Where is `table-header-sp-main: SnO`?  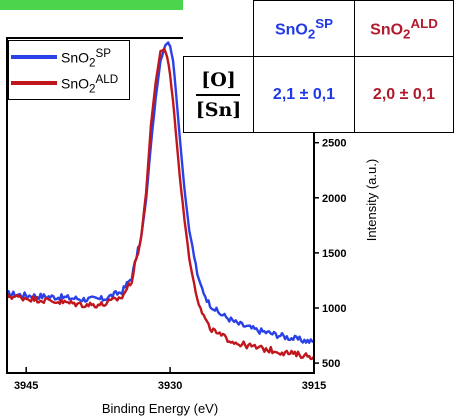
table-header-sp-main: SnO is located at coordinates (291, 30).